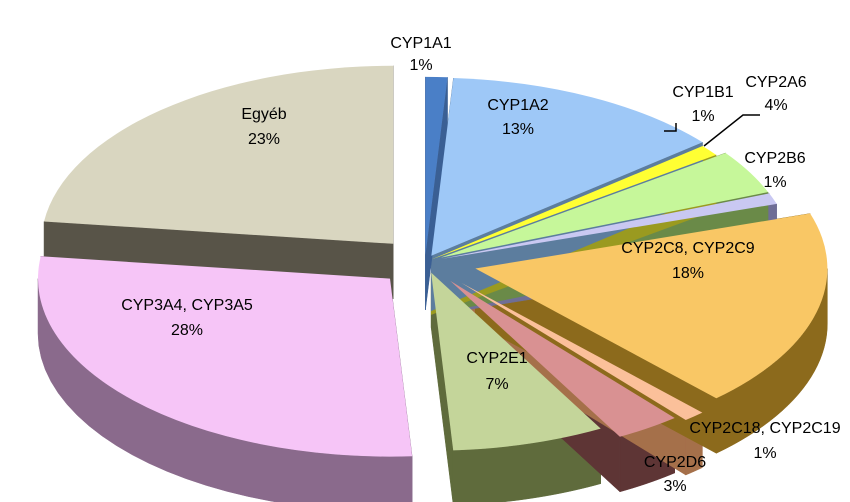 This screenshot has height=502, width=850. Describe the element at coordinates (187, 305) in the screenshot. I see `label-name-9: CYP3A4, CYP3A5` at that location.